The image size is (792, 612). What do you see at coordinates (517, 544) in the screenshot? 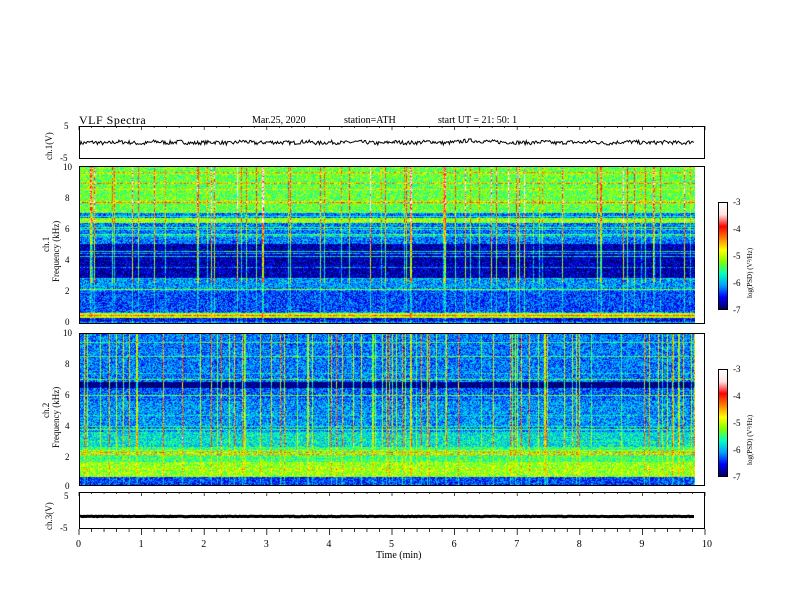
I see `x-axis-tick-label: 7` at bounding box center [517, 544].